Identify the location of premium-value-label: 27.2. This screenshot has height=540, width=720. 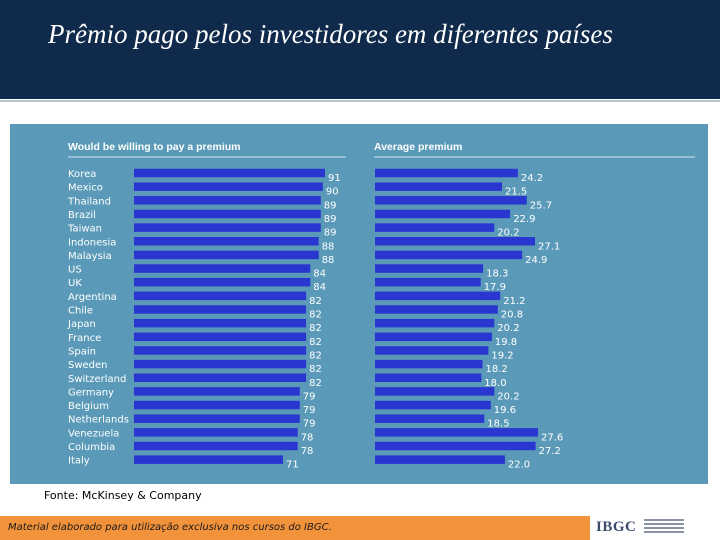
(550, 451).